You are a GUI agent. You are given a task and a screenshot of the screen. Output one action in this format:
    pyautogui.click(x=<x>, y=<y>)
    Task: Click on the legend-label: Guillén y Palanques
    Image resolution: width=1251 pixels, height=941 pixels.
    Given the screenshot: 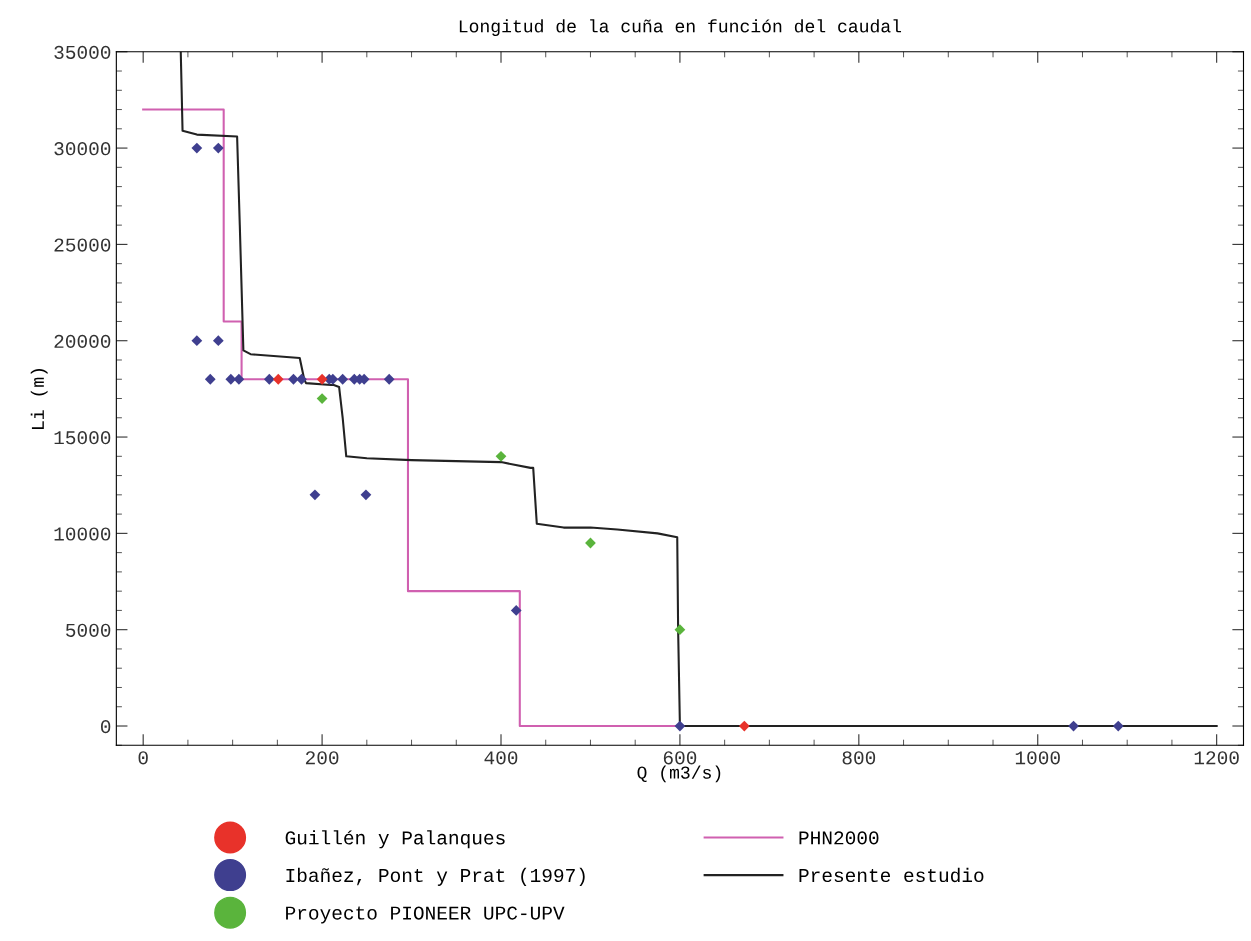 What is the action you would take?
    pyautogui.click(x=395, y=839)
    